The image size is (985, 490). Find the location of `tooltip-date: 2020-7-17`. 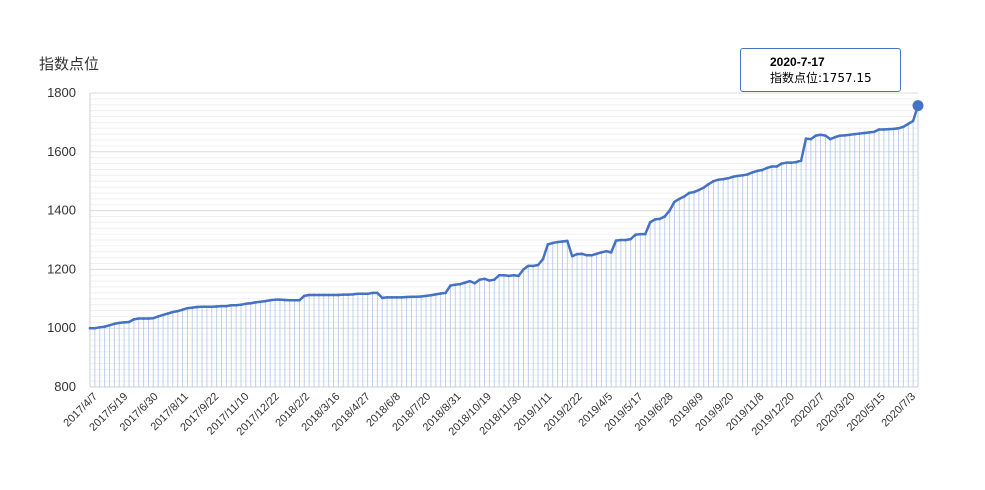

tooltip-date: 2020-7-17 is located at coordinates (797, 62).